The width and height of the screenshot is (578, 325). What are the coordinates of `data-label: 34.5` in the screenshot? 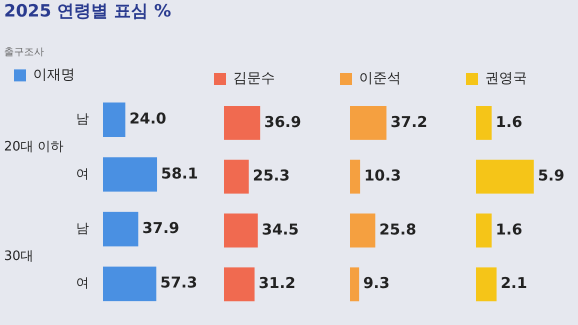 It's located at (280, 229).